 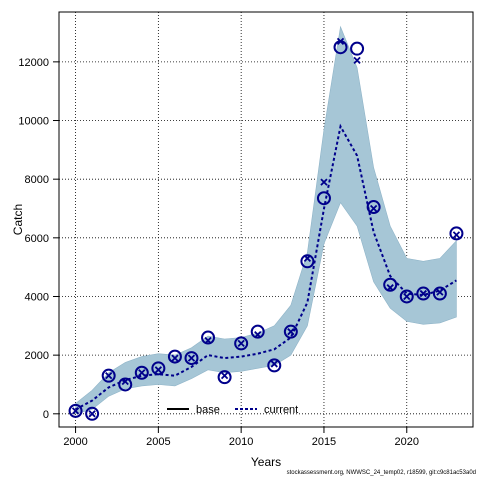 What do you see at coordinates (46, 415) in the screenshot?
I see `y-tick-label: 0` at bounding box center [46, 415].